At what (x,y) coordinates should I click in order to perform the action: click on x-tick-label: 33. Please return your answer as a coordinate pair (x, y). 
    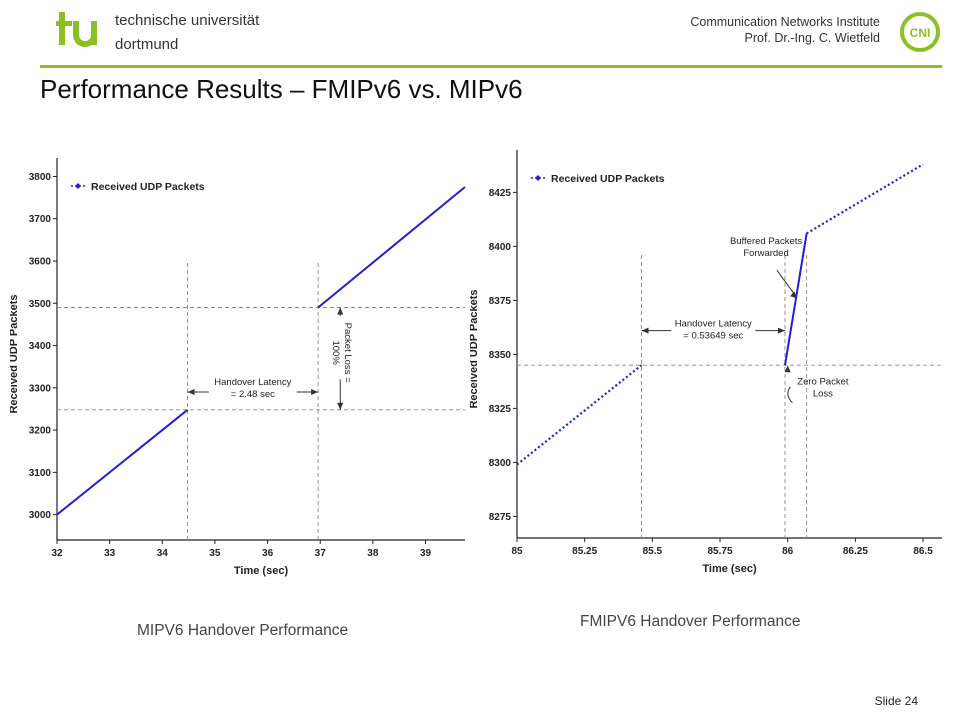
    Looking at the image, I should click on (110, 553).